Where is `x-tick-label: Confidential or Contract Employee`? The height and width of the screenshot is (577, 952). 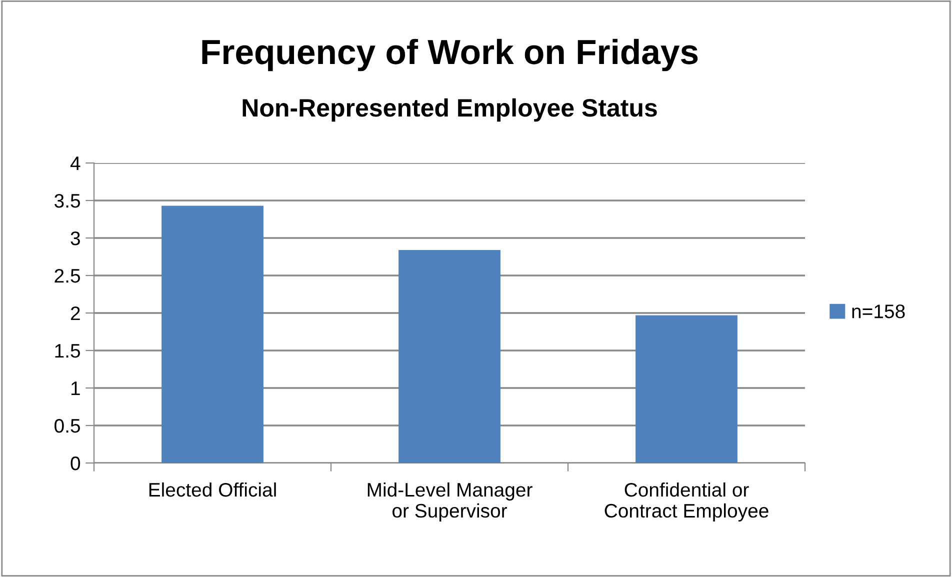
x-tick-label: Confidential or Contract Employee is located at coordinates (686, 502).